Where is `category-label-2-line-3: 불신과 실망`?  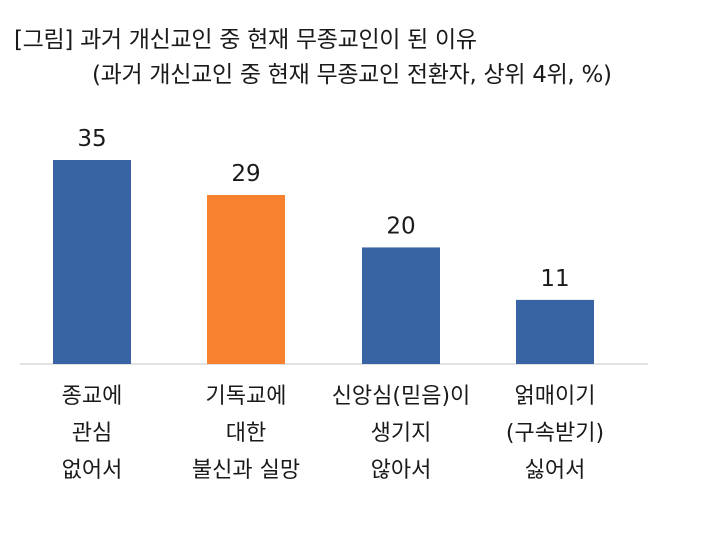
category-label-2-line-3: 불신과 실망 is located at coordinates (246, 470).